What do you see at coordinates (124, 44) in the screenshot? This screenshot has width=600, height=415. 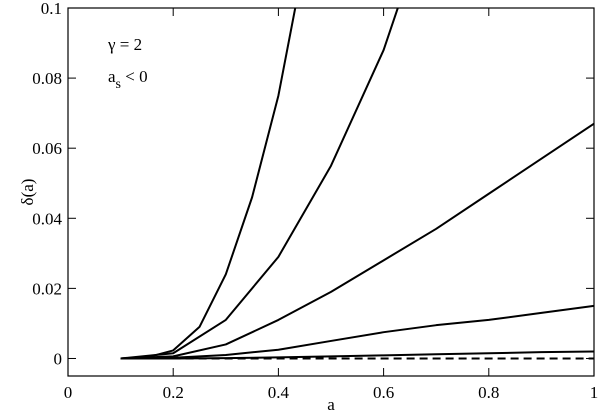 I see `annotation: γ = 2` at bounding box center [124, 44].